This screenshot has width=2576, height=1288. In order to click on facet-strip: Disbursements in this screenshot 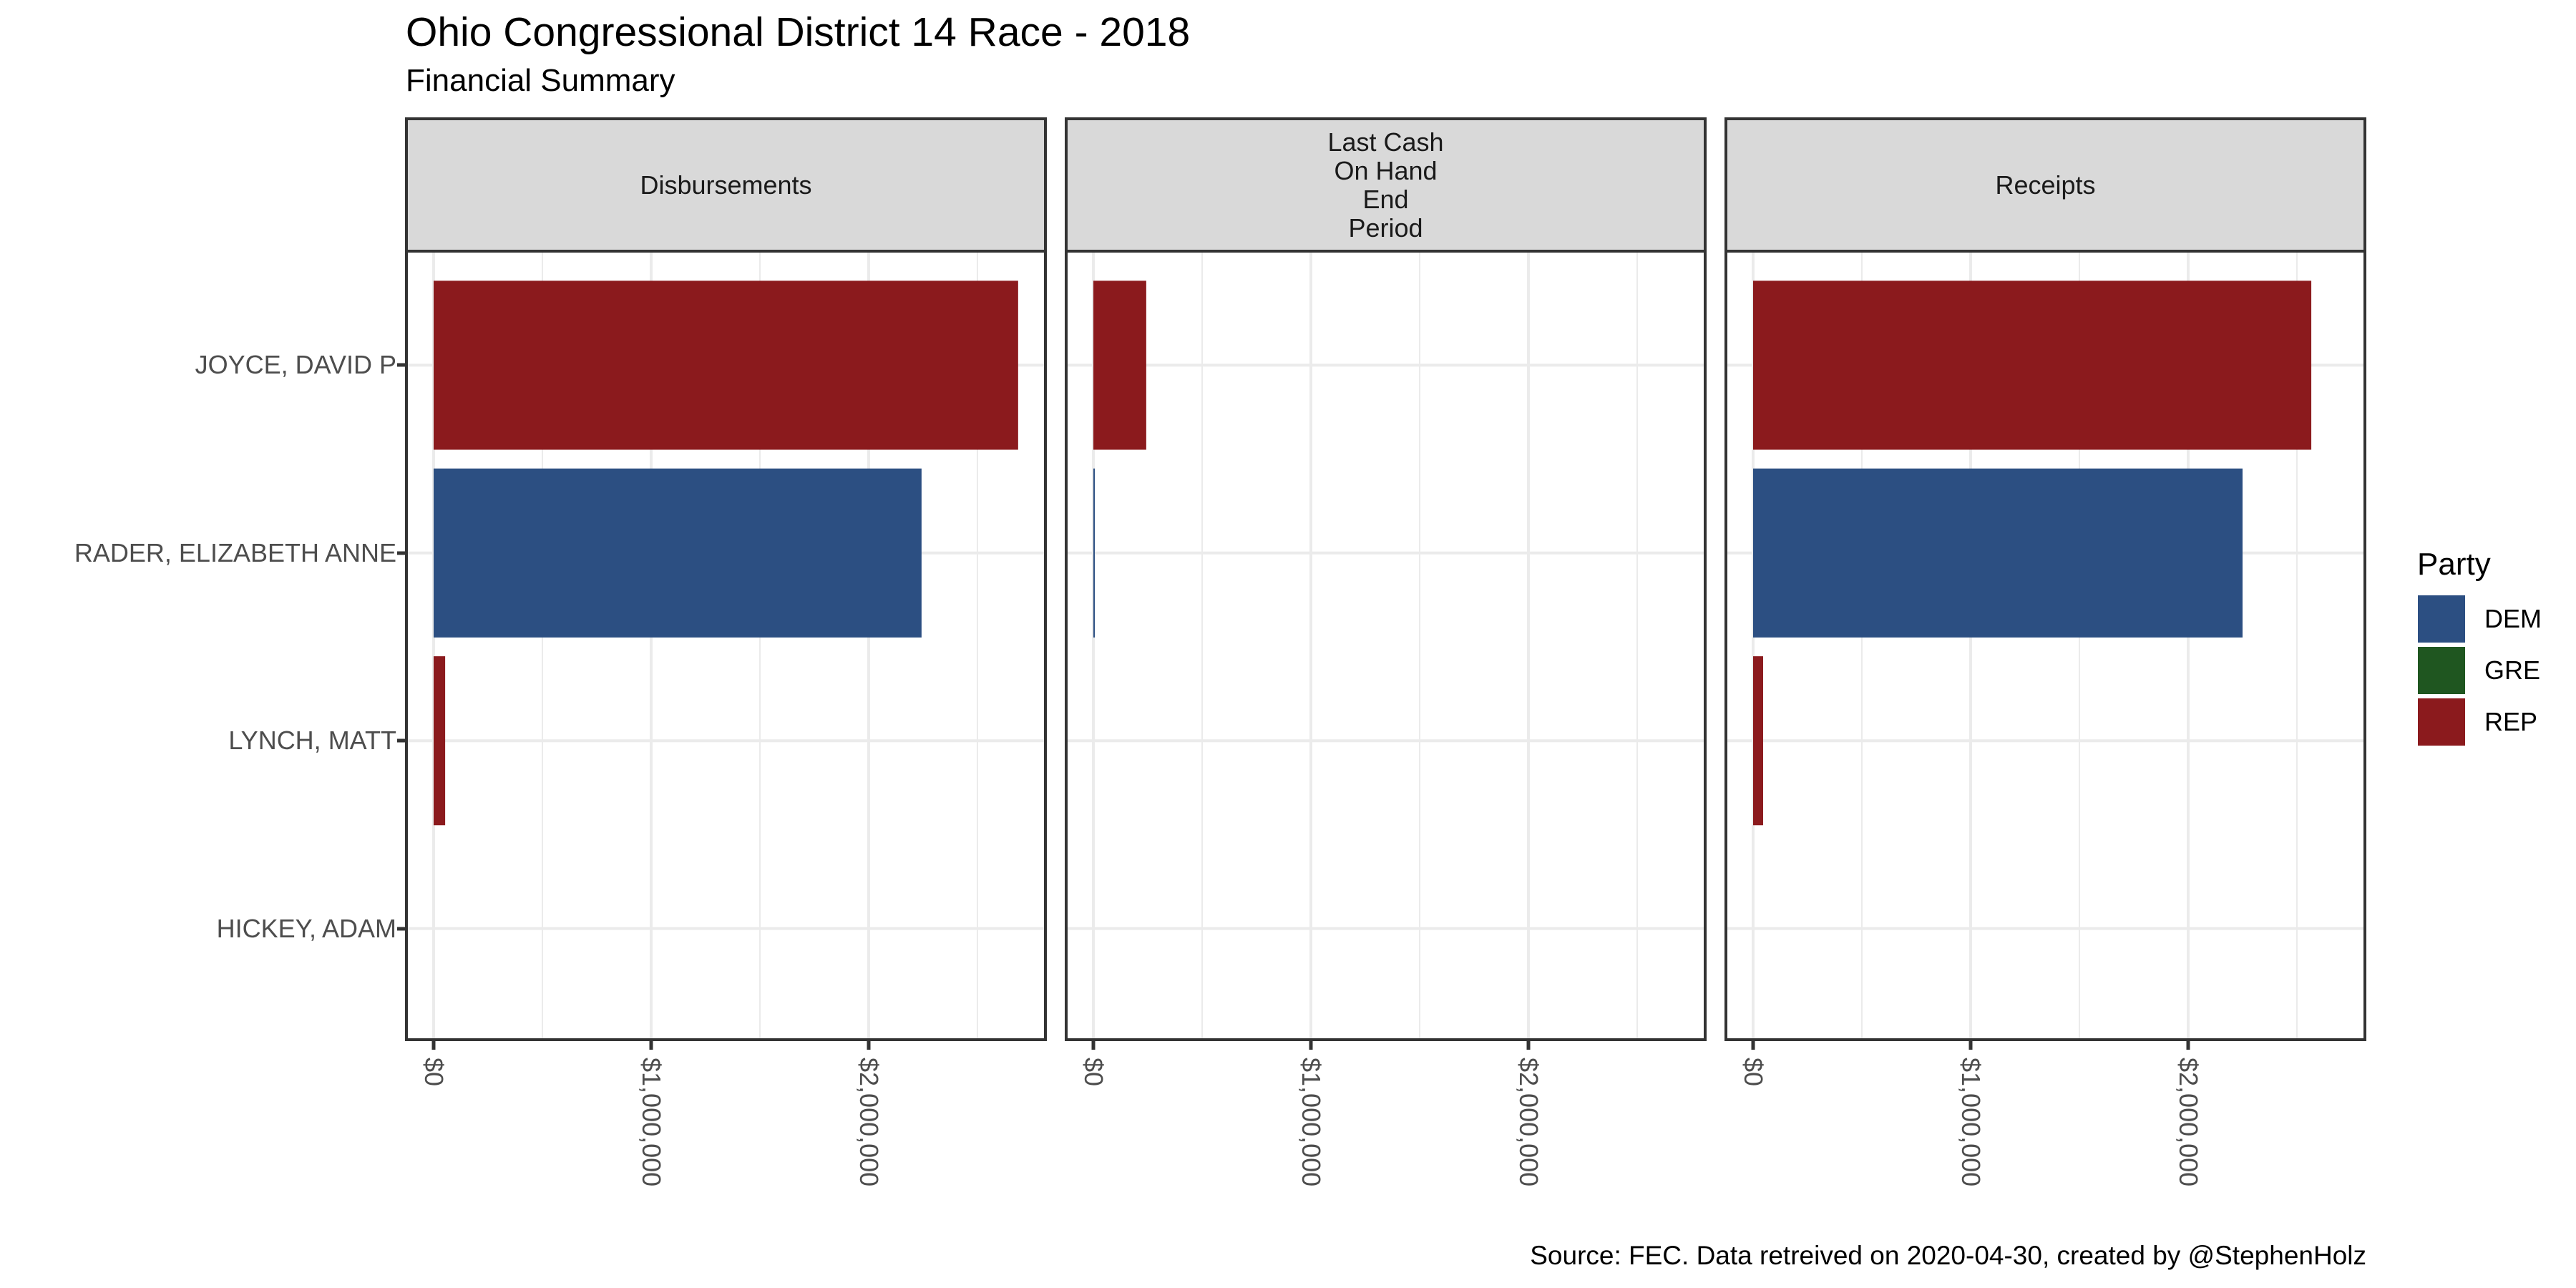, I will do `click(726, 185)`.